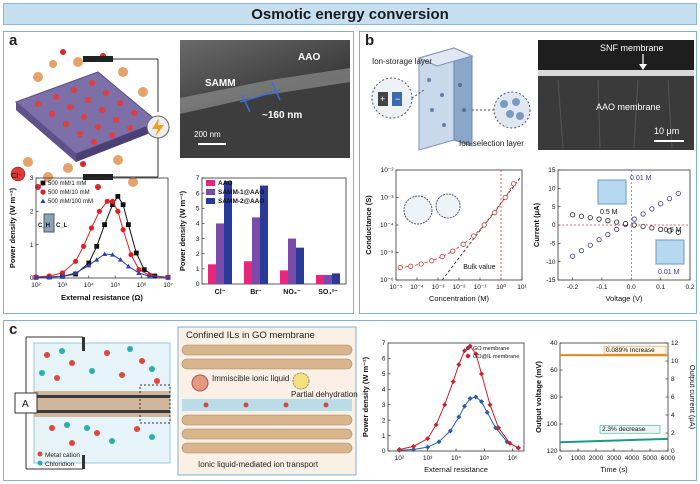  What do you see at coordinates (210, 201) in the screenshot?
I see `a2-legend-swatch` at bounding box center [210, 201].